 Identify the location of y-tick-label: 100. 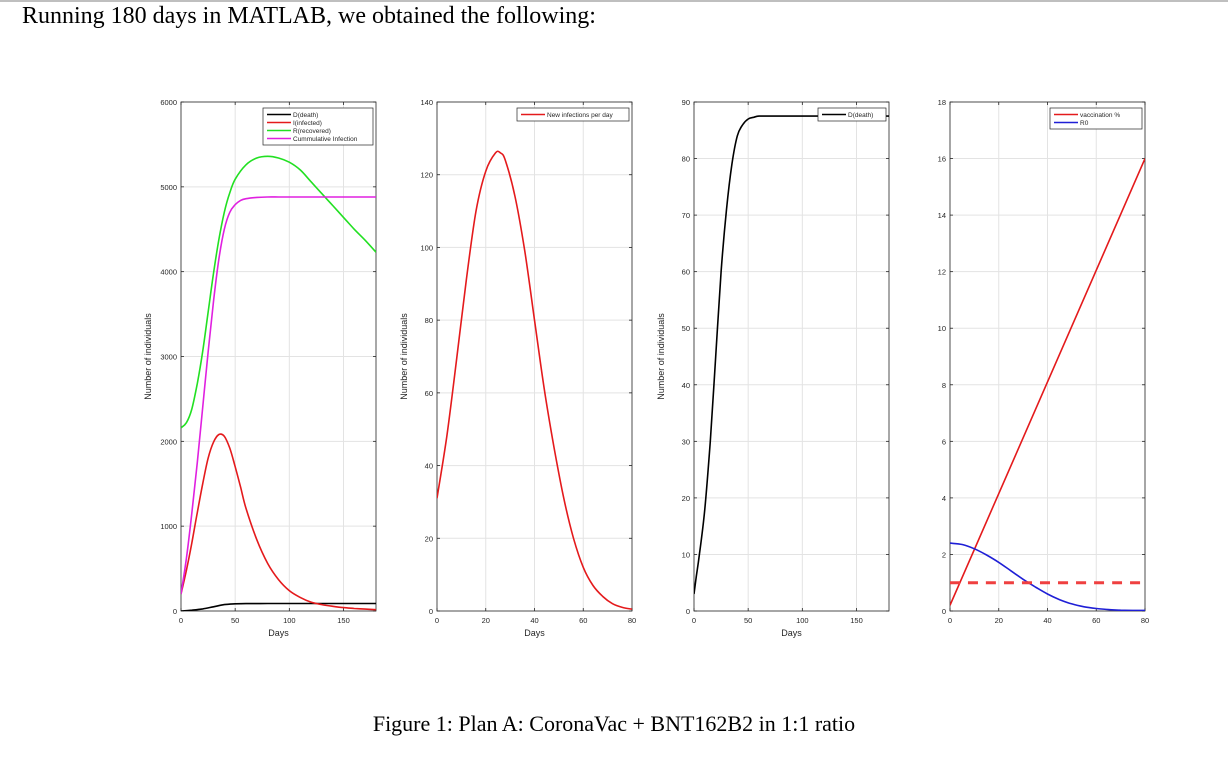
(426, 247).